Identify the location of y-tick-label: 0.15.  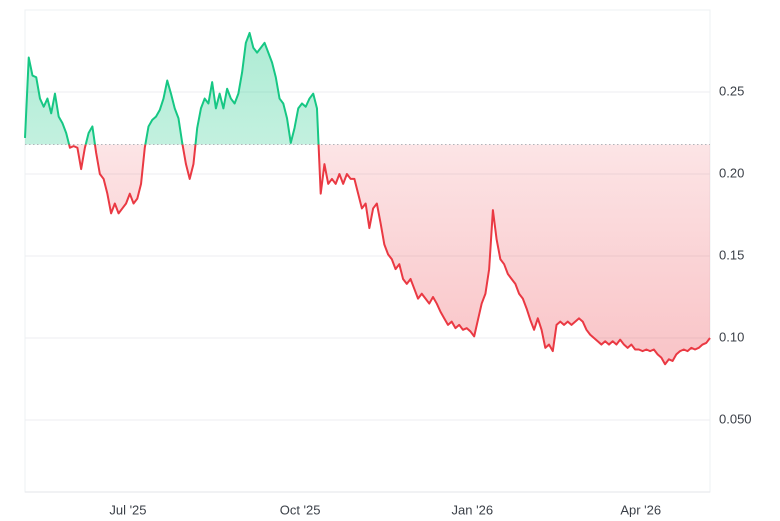
(731, 254).